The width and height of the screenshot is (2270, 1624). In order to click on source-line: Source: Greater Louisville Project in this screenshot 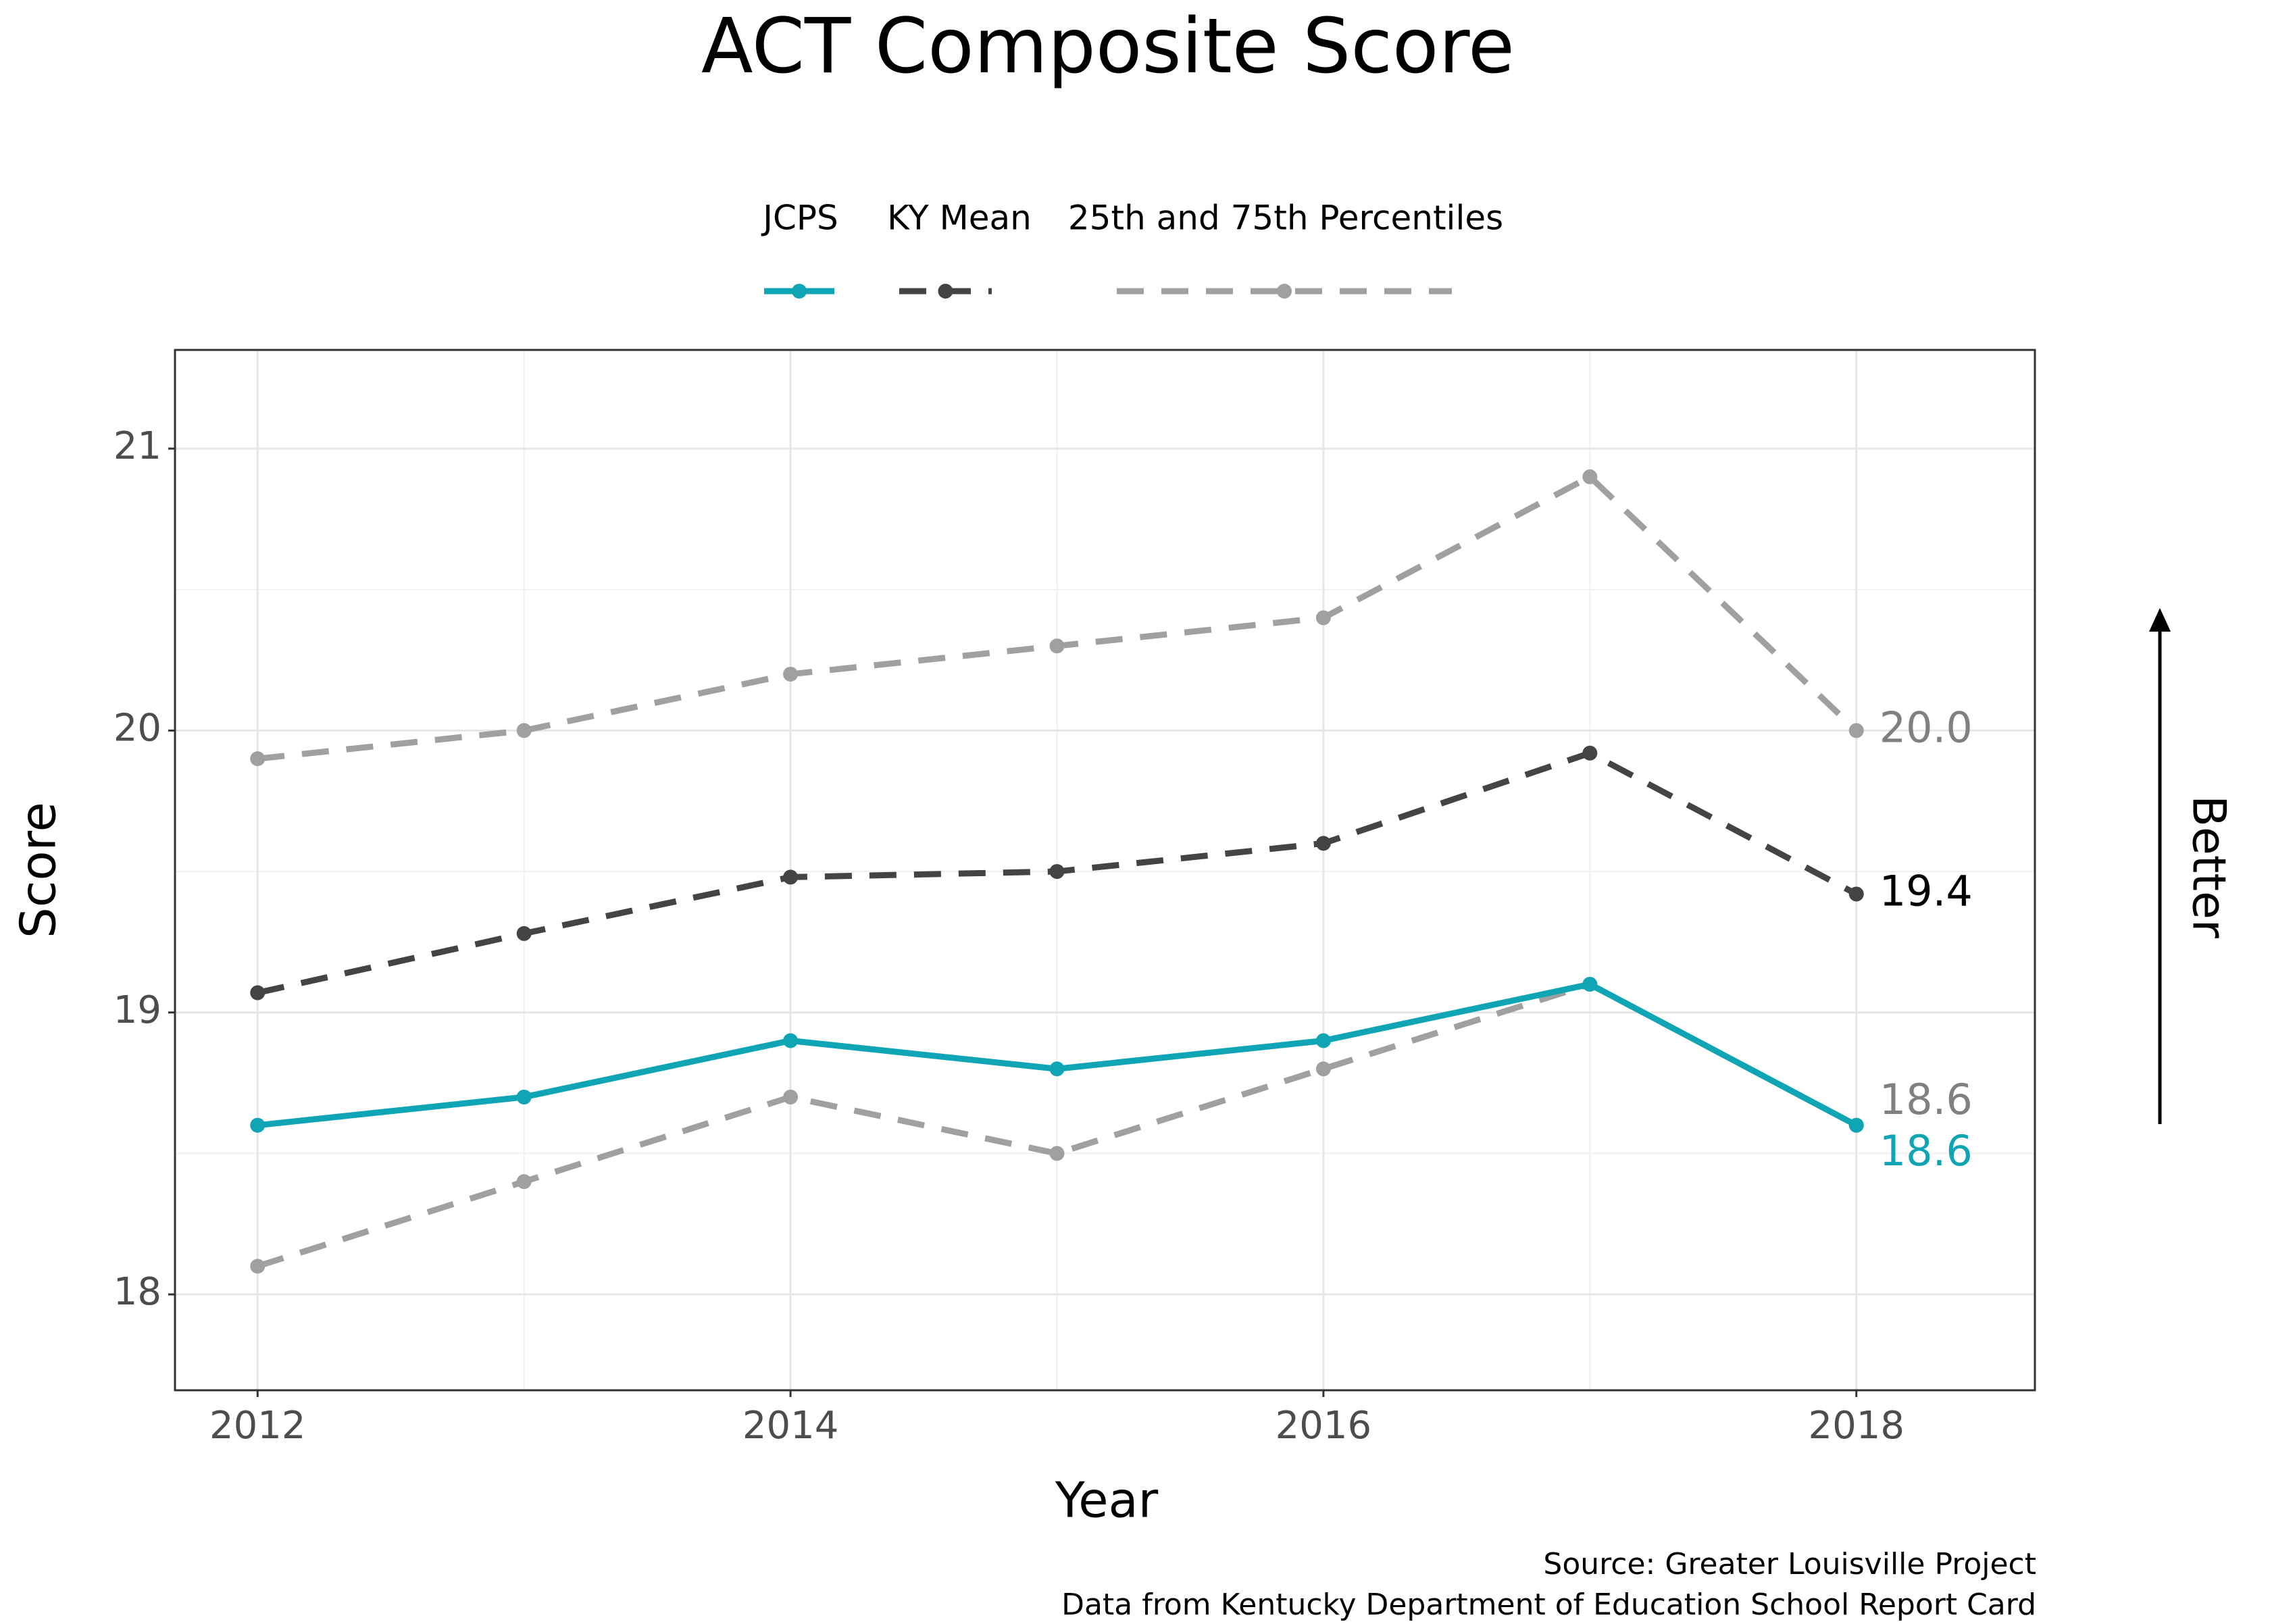, I will do `click(1789, 1564)`.